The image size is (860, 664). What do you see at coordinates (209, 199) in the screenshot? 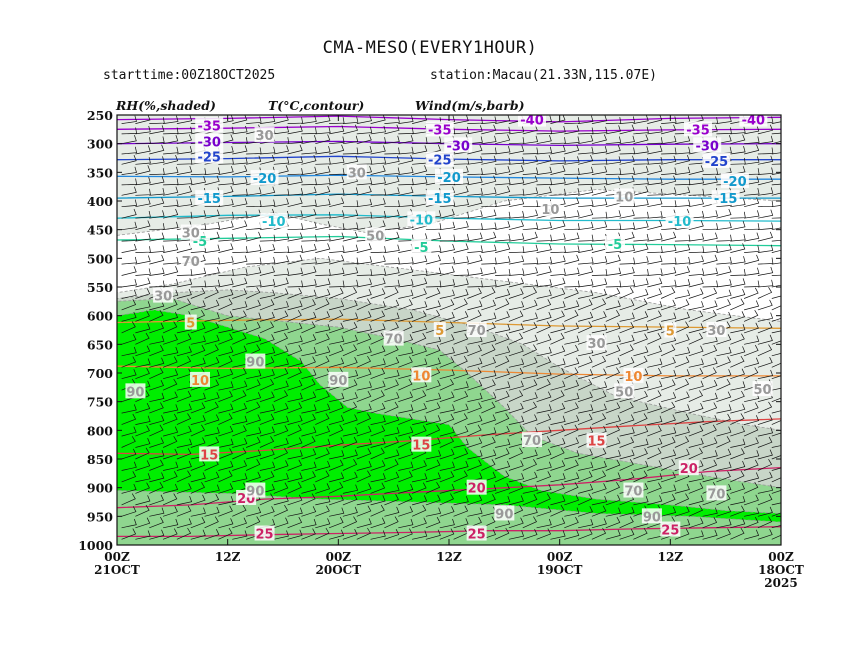
I see `temperature-contour-label: -15` at bounding box center [209, 199].